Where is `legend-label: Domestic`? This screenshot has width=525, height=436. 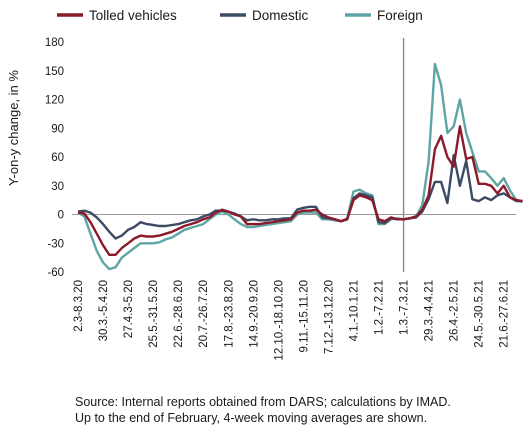
legend-label: Domestic is located at coordinates (280, 15).